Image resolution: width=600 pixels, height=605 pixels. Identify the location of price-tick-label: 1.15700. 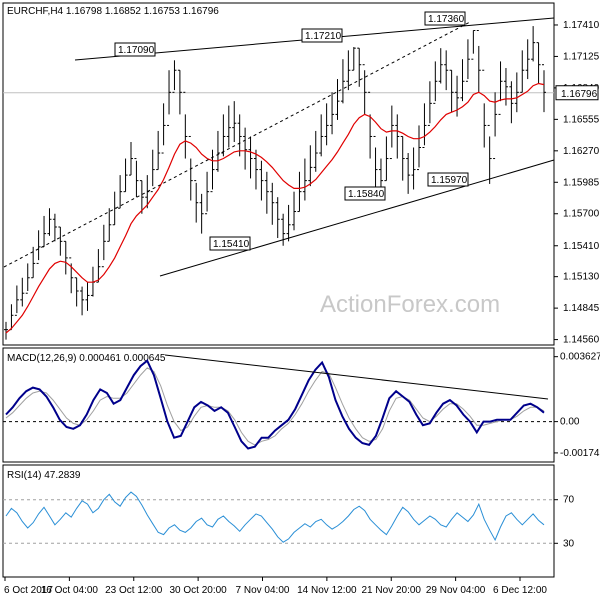
(581, 214).